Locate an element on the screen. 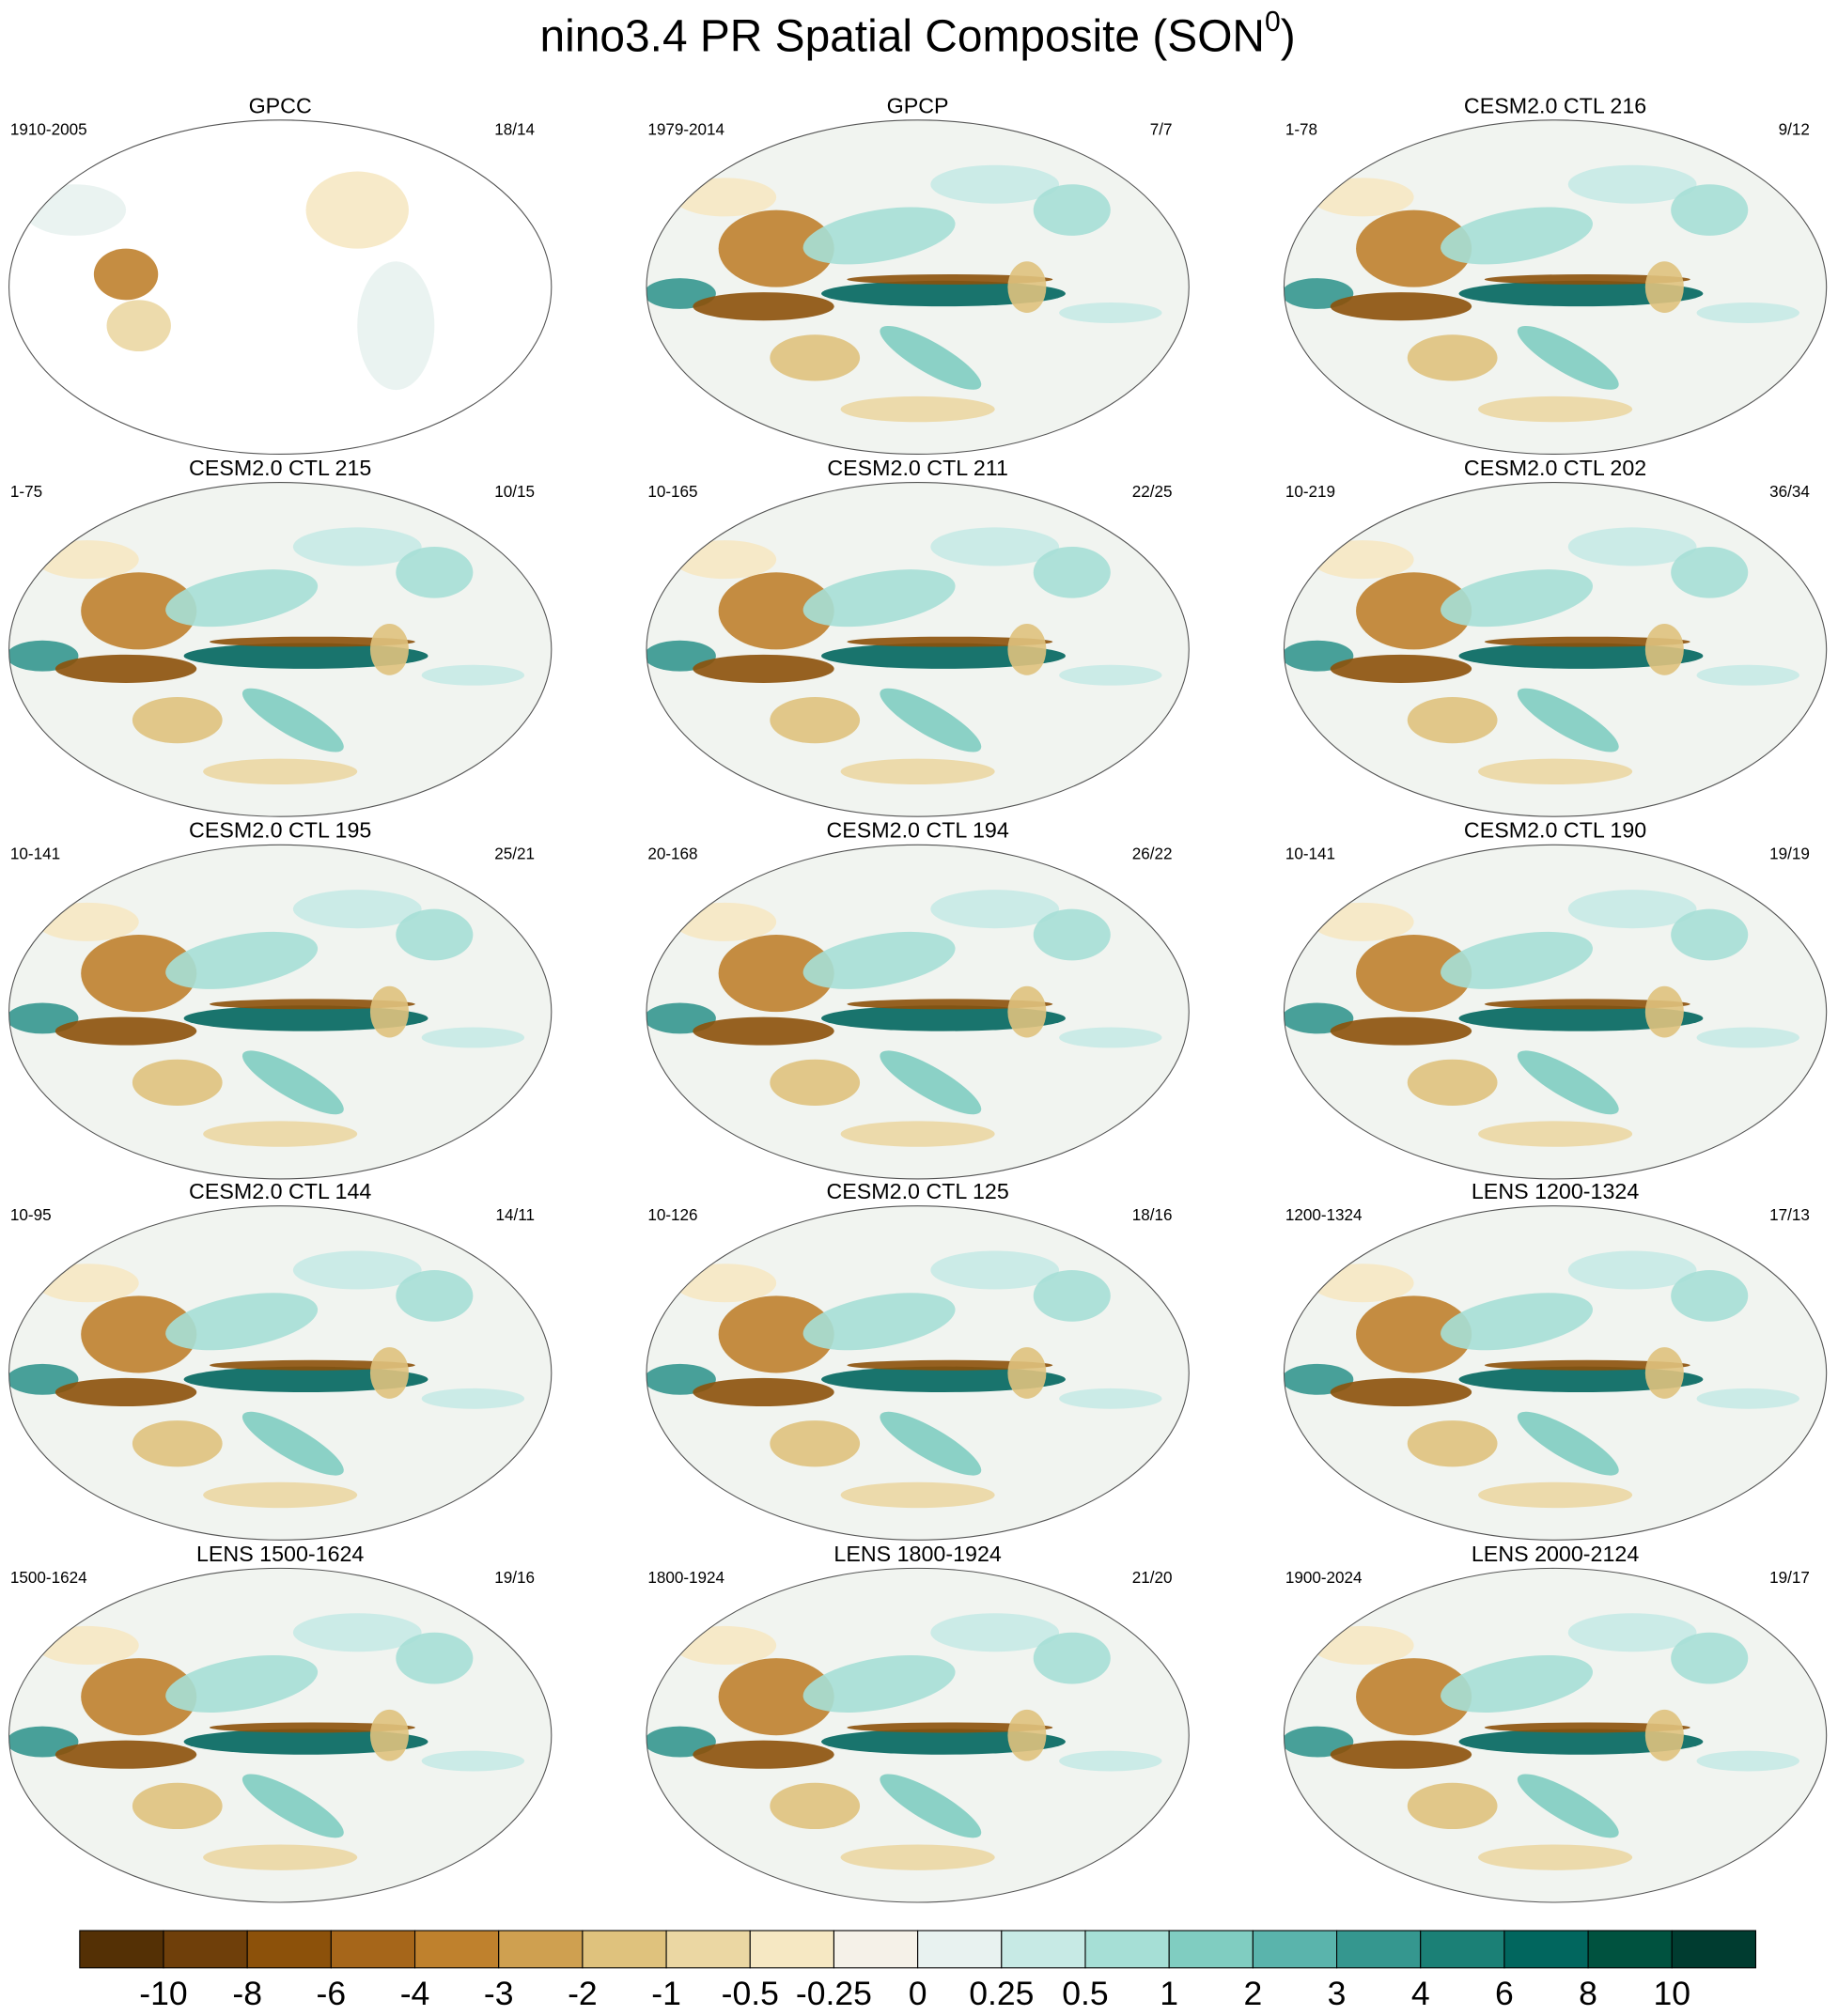 This screenshot has height=2016, width=1838. colorbar-label: 6 is located at coordinates (1505, 1993).